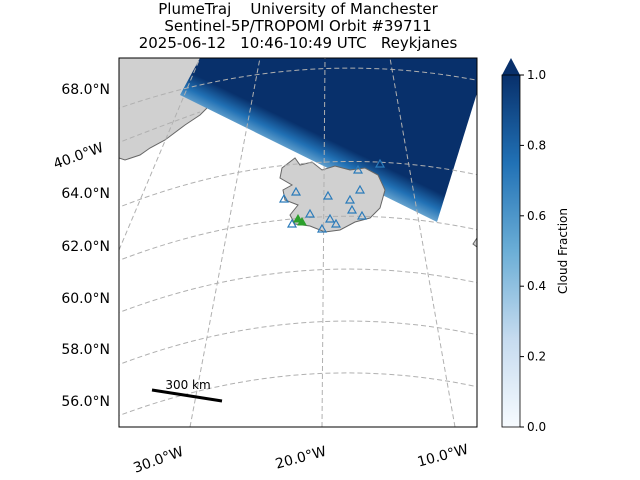 This screenshot has width=640, height=480. What do you see at coordinates (511, 66) in the screenshot?
I see `colorbar-extend` at bounding box center [511, 66].